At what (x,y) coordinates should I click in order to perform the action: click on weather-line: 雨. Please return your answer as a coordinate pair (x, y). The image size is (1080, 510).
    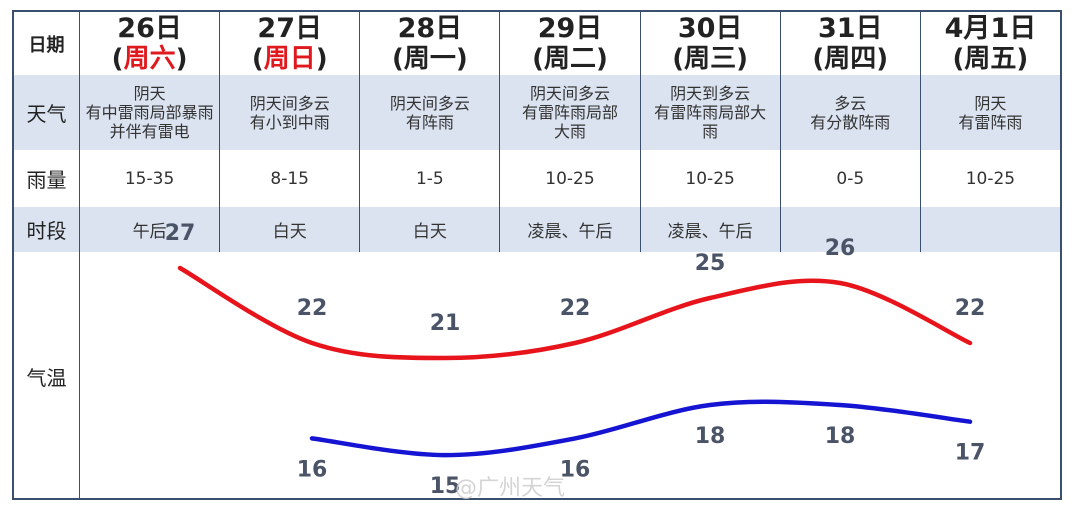
    Looking at the image, I should click on (710, 131).